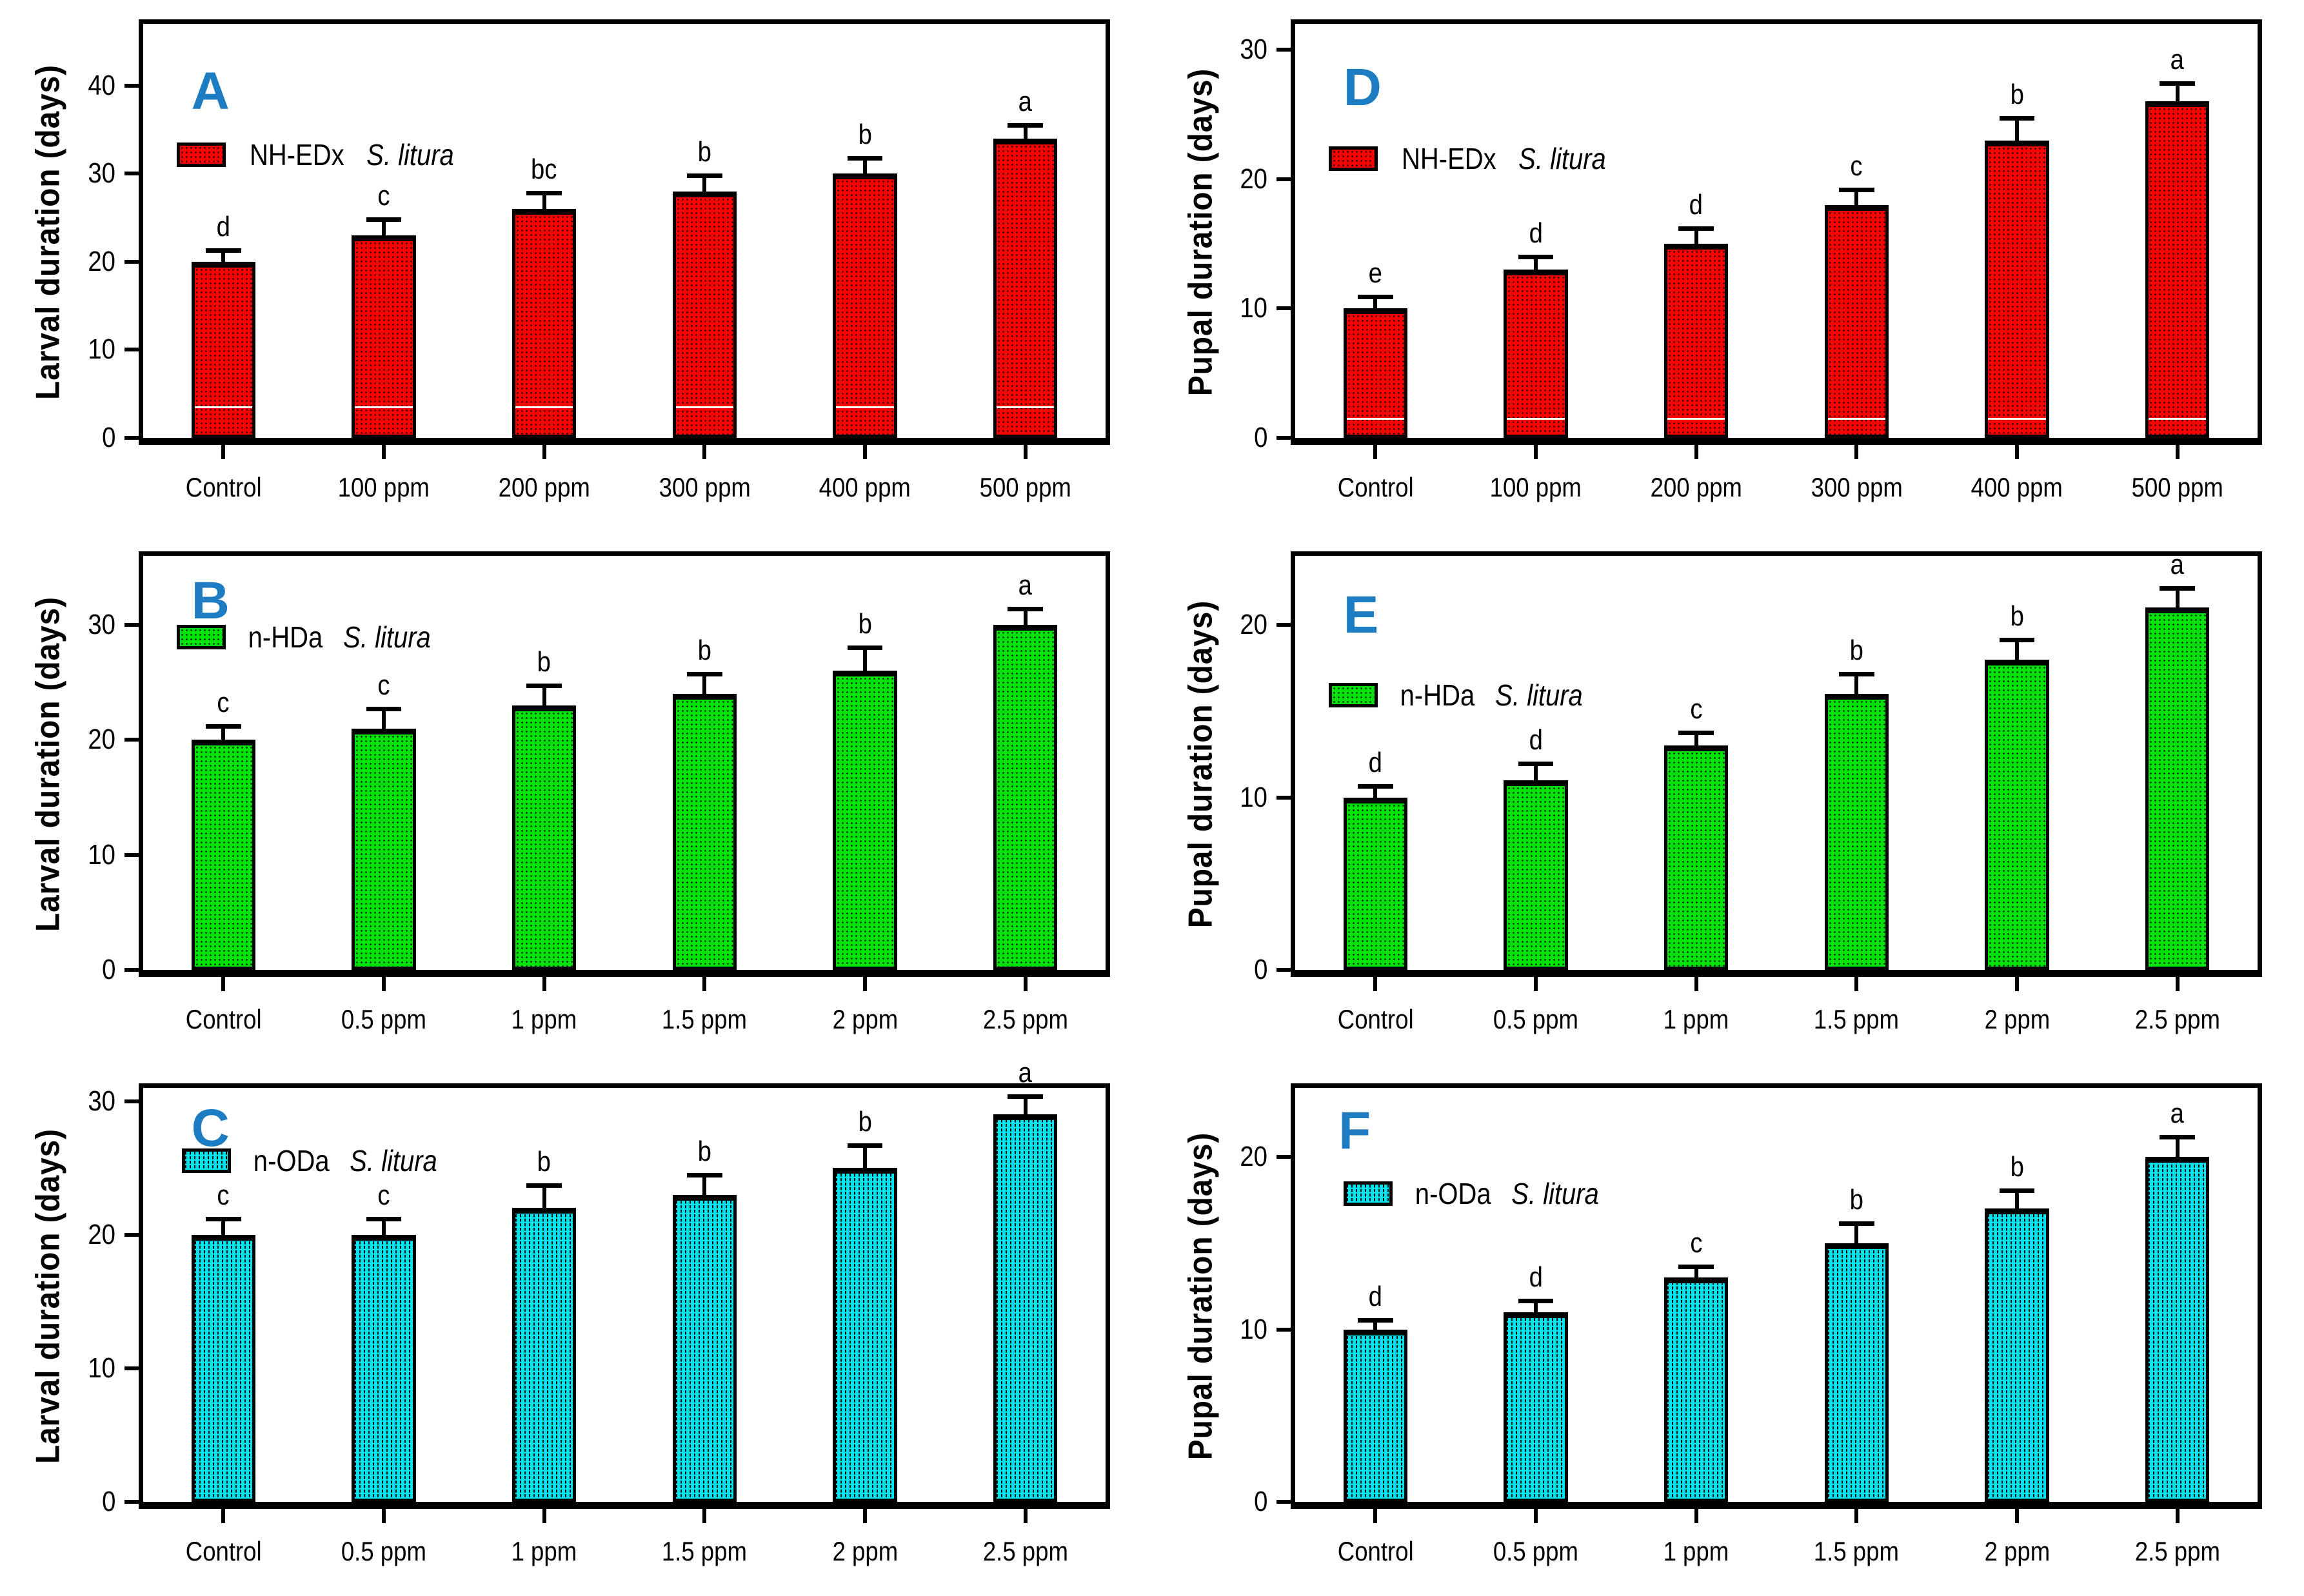  Describe the element at coordinates (1361, 615) in the screenshot. I see `panel-letter: E` at that location.